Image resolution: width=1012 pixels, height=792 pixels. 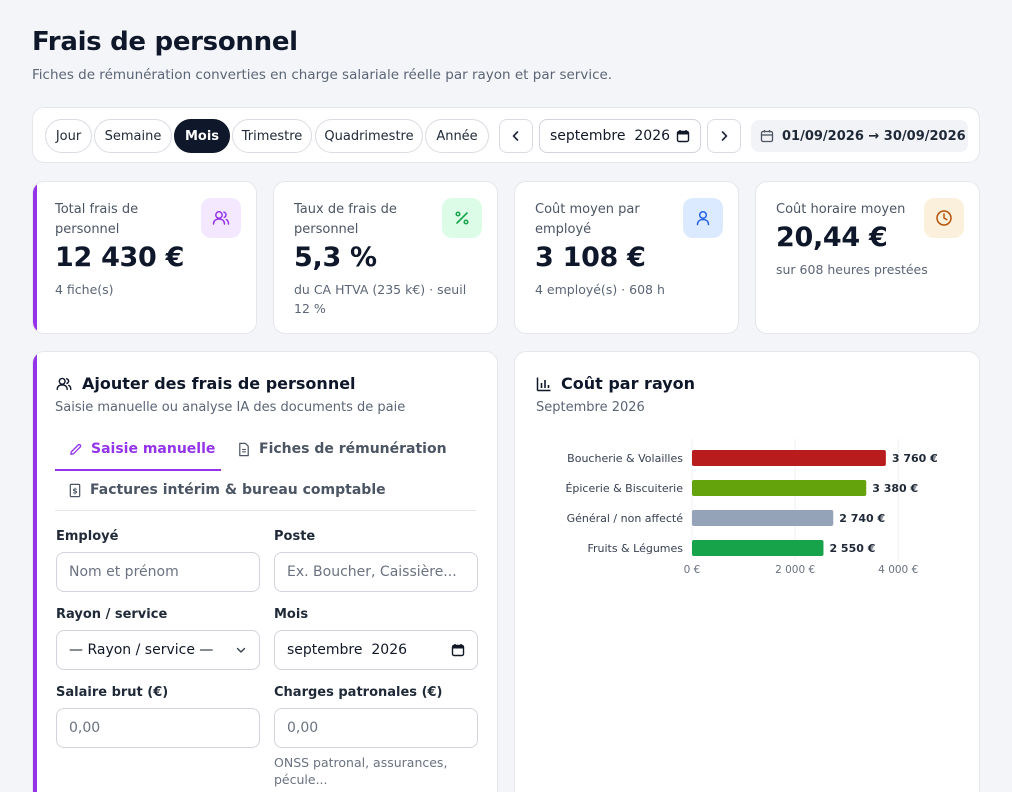 I want to click on tick-label: 4 000 €, so click(x=898, y=570).